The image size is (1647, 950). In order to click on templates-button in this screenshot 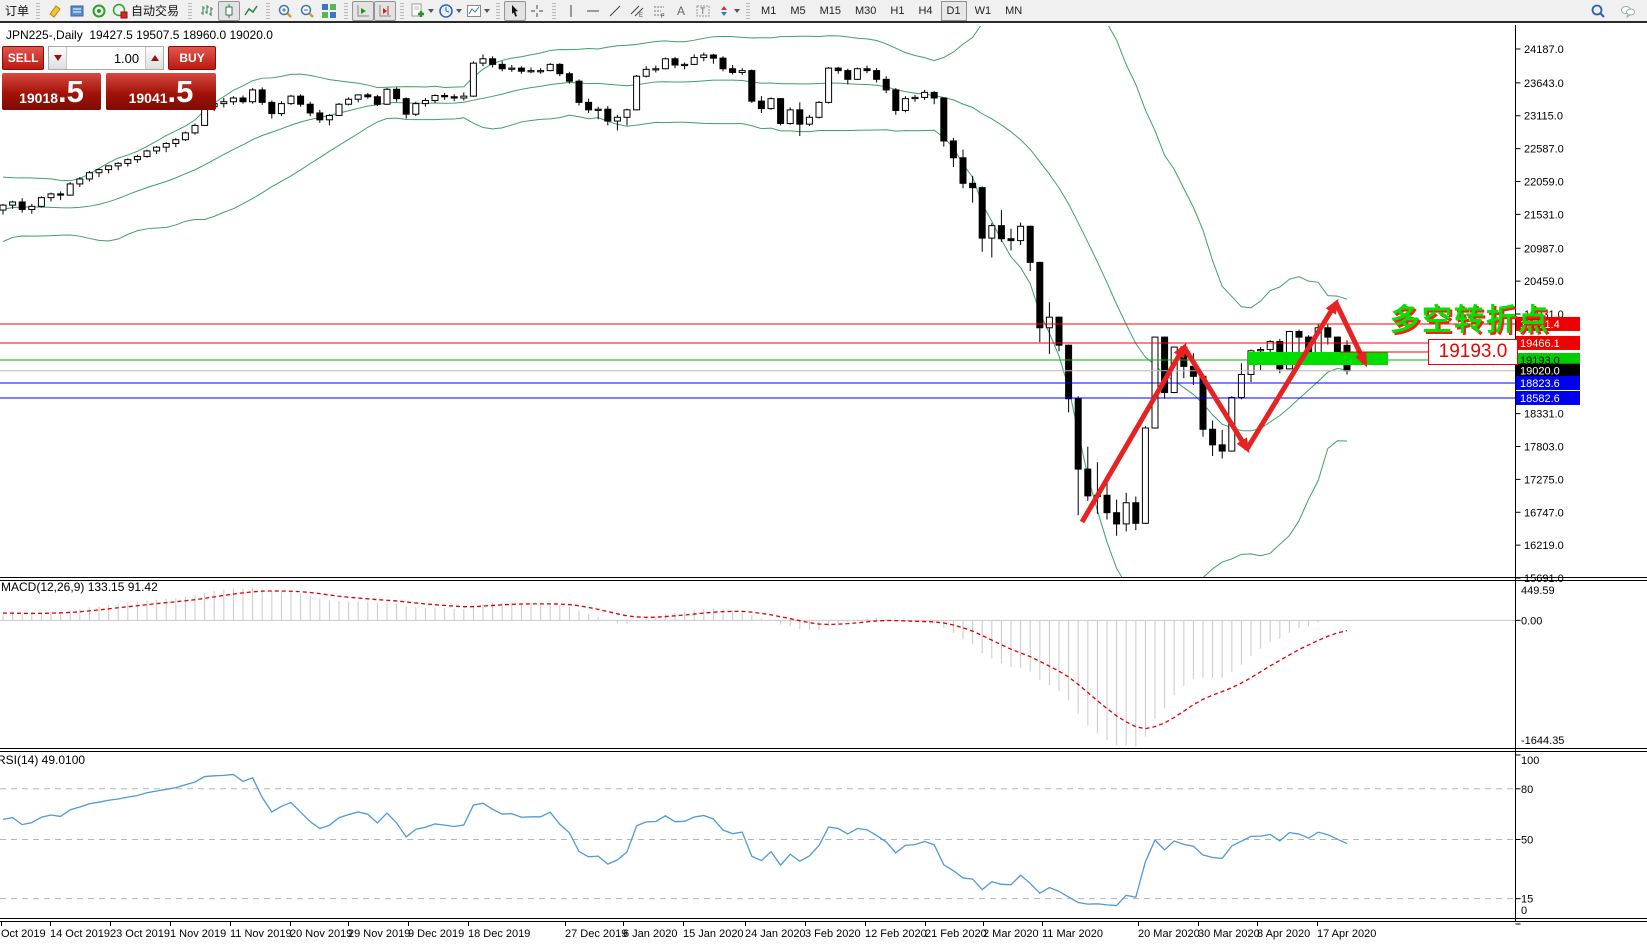, I will do `click(478, 11)`.